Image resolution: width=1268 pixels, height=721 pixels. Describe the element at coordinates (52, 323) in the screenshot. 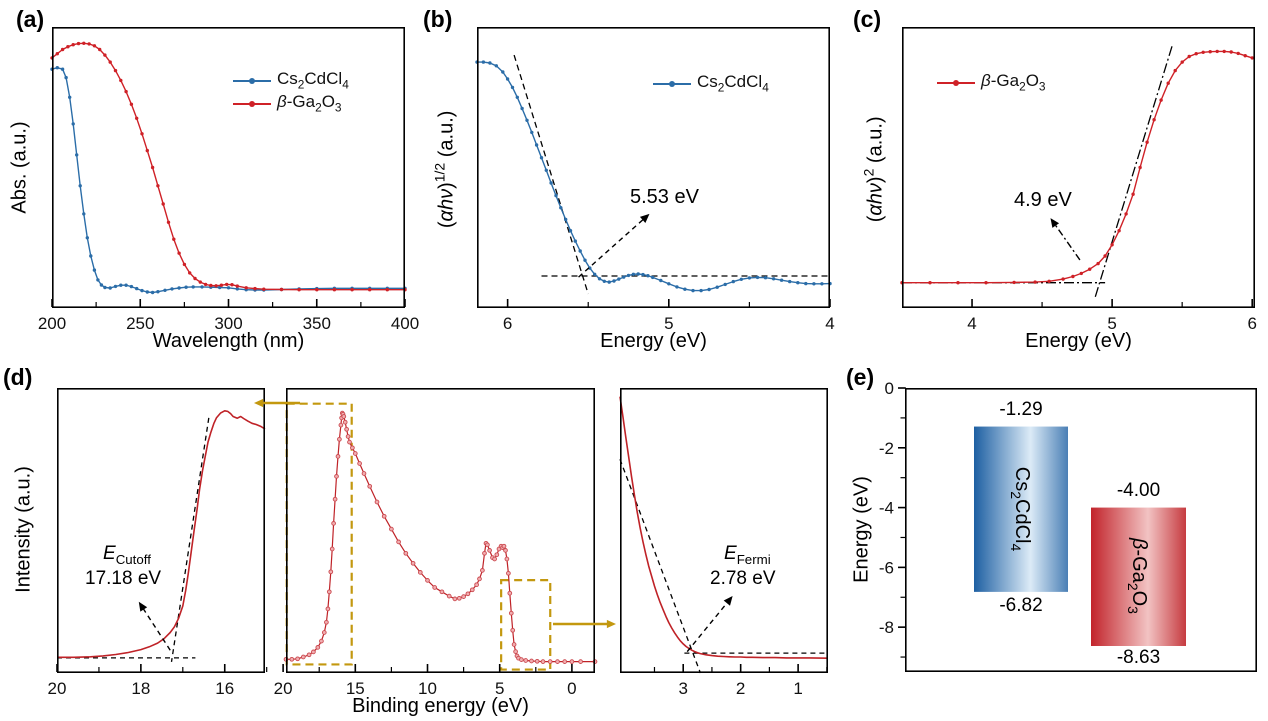

I see `svg-text: 200` at that location.